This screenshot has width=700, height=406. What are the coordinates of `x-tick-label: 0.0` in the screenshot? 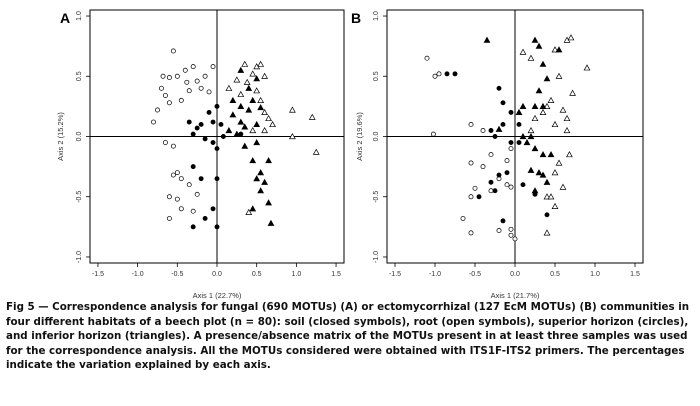 It's located at (217, 274).